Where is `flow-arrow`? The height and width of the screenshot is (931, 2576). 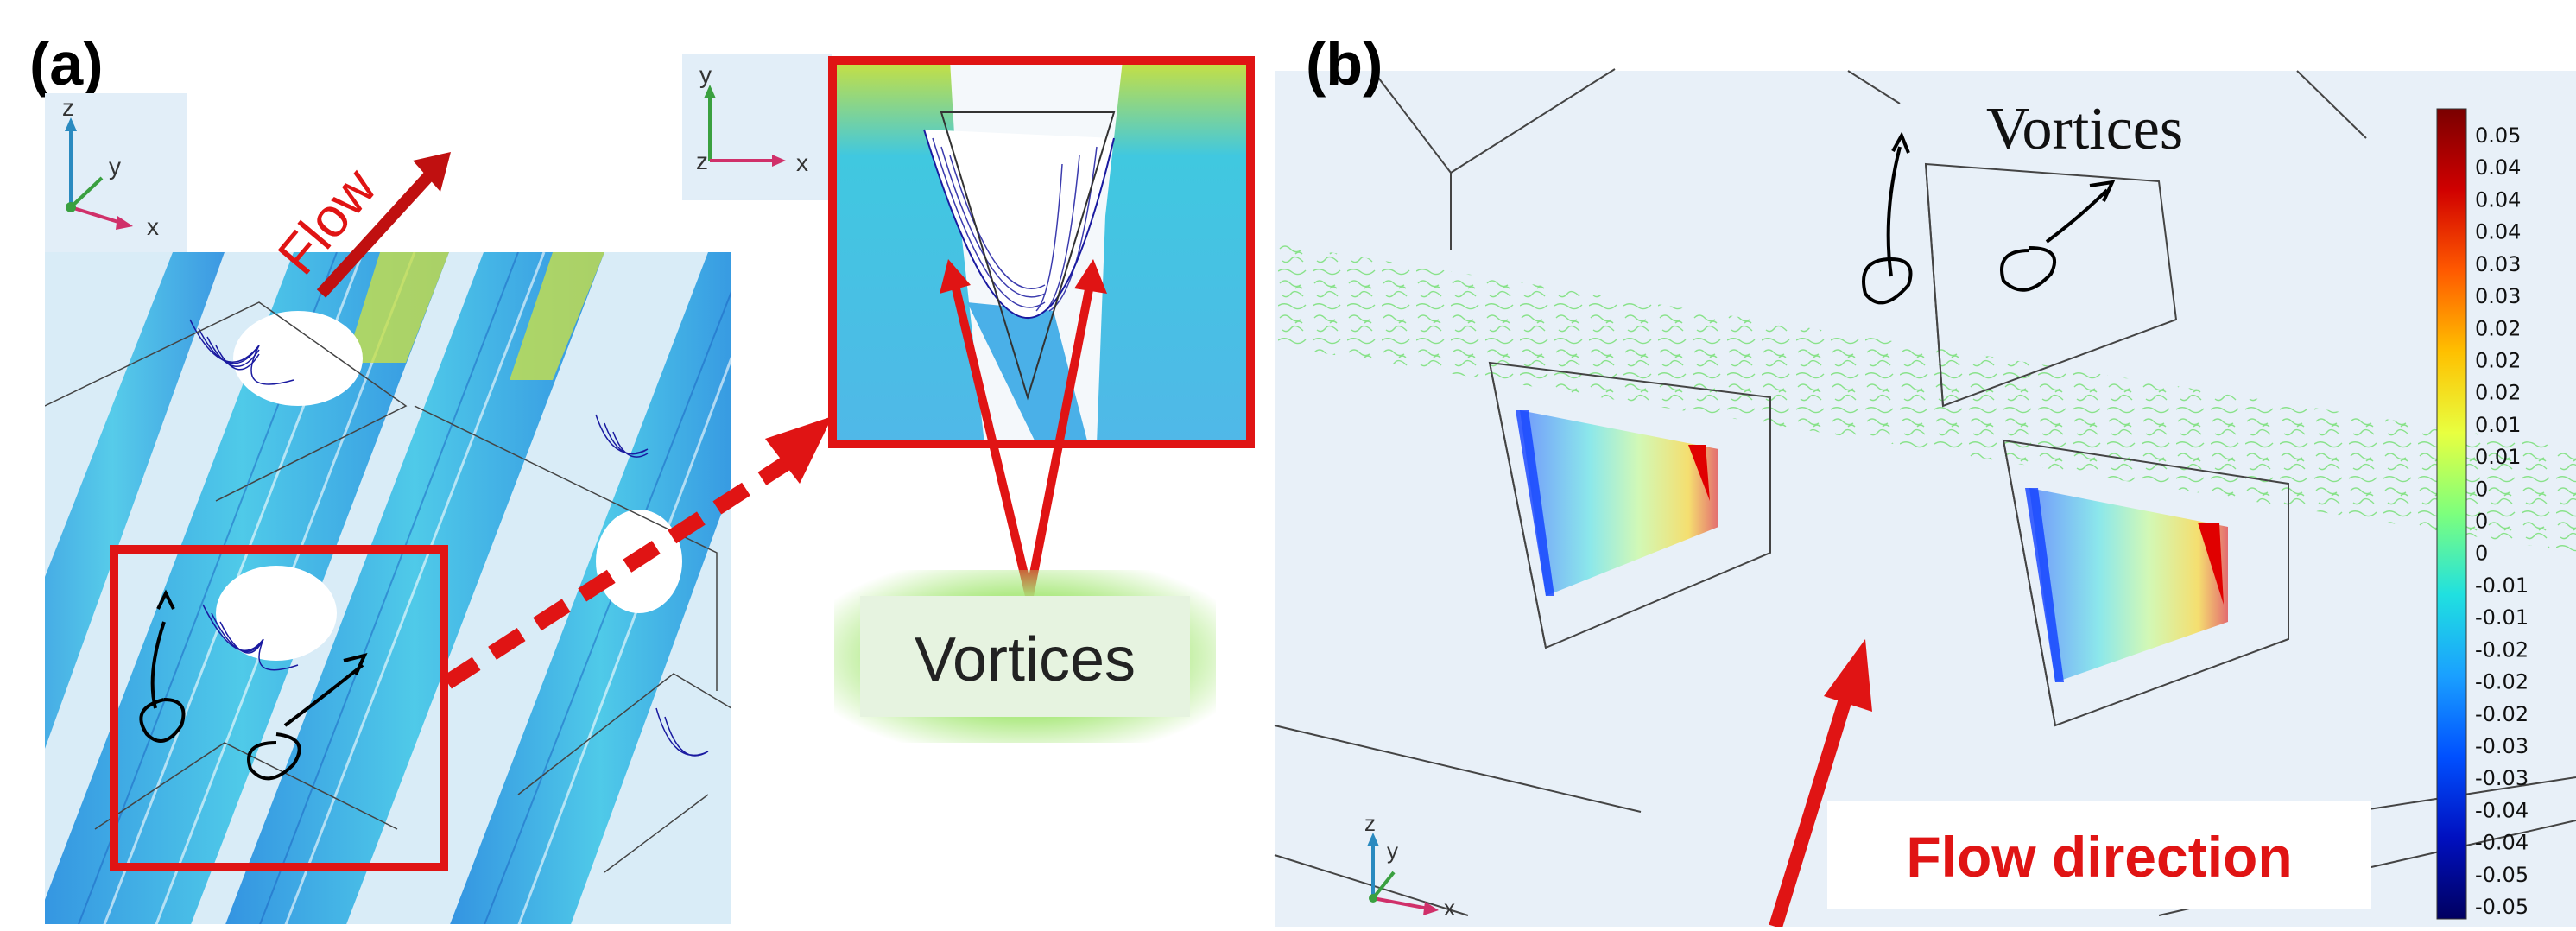 flow-arrow is located at coordinates (376, 233).